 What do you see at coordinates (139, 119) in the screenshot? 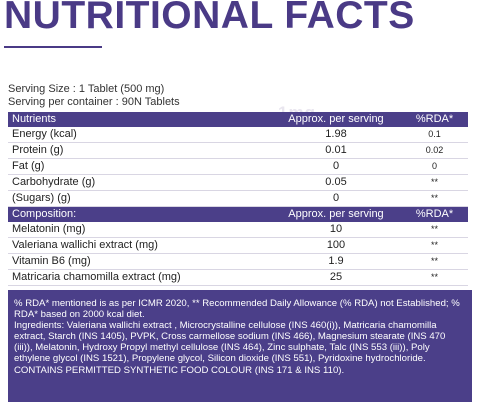
I see `header-nutrients: Nutrients` at bounding box center [139, 119].